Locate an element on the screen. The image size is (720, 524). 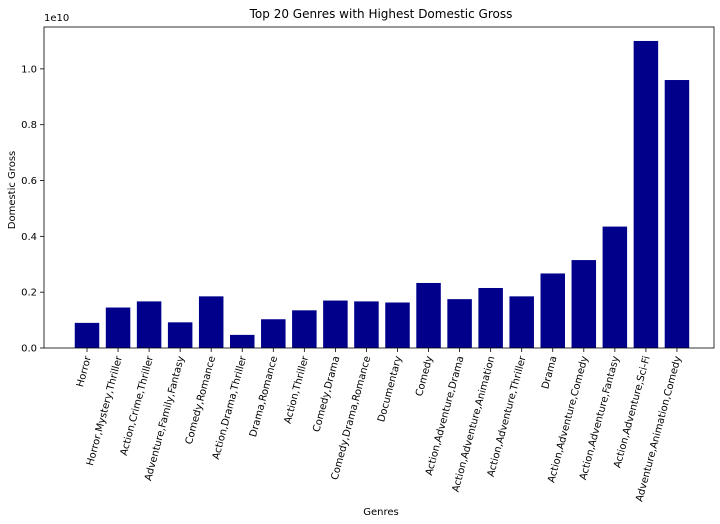
y-ticks-group: 0.0 0.2 0.4 0.6 0.8 1.0 is located at coordinates (32, 209).